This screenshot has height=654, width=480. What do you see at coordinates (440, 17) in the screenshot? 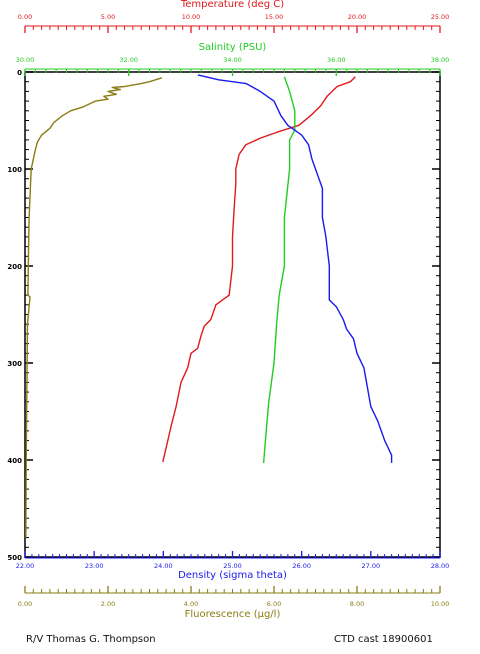
I see `temperature-tick-label: 25.00` at bounding box center [440, 17].